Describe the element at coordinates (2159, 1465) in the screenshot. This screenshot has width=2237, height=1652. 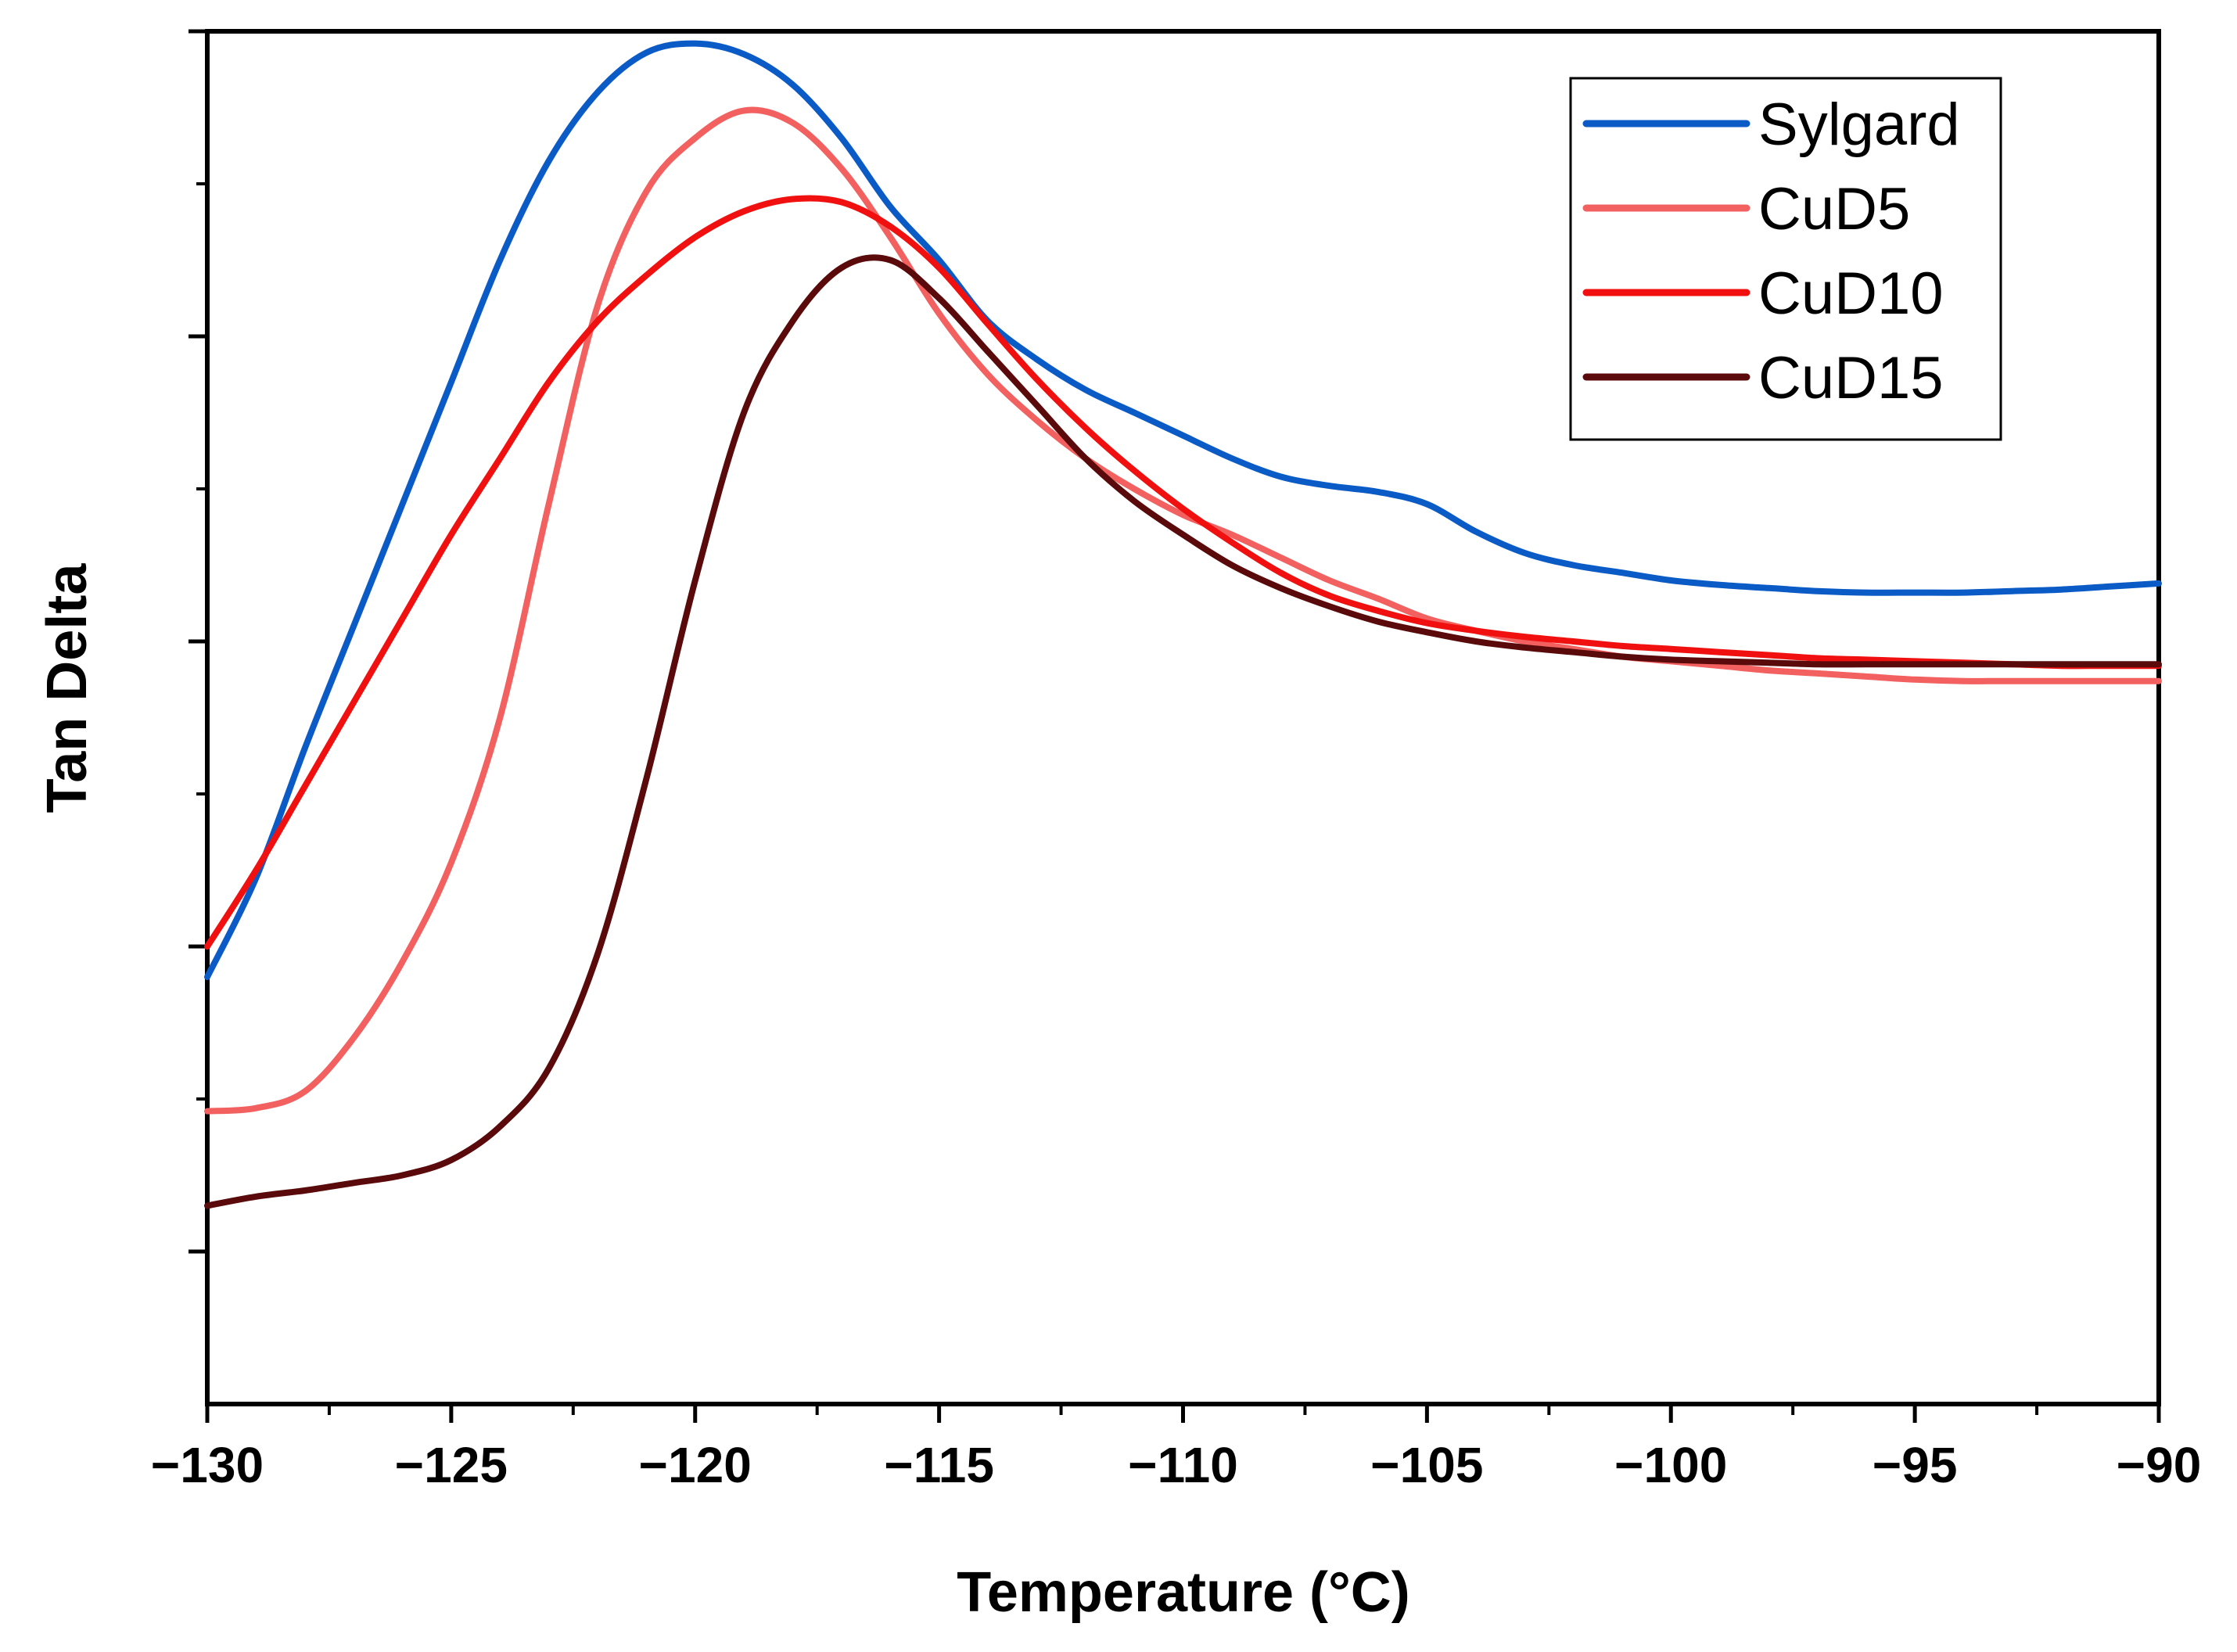
I see `x-tick-label: −90` at that location.